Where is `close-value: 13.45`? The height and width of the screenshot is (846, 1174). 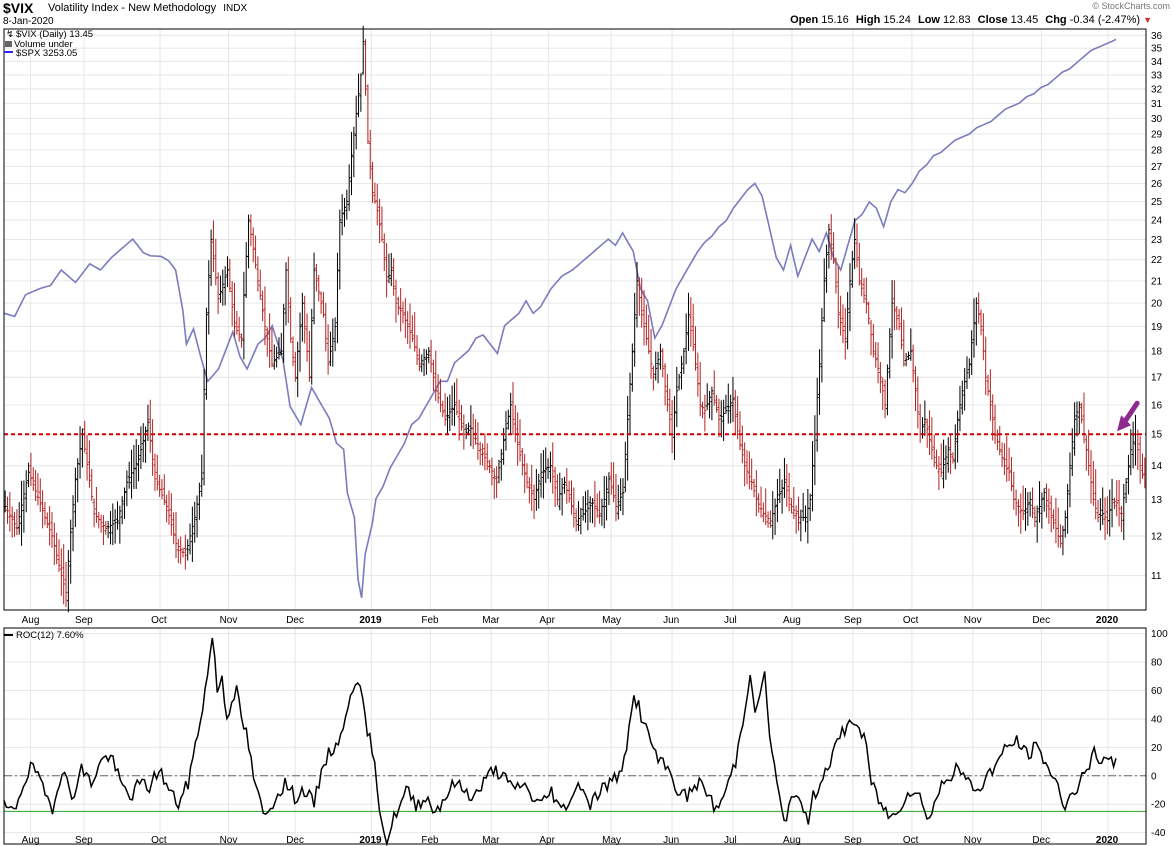 close-value: 13.45 is located at coordinates (1024, 20).